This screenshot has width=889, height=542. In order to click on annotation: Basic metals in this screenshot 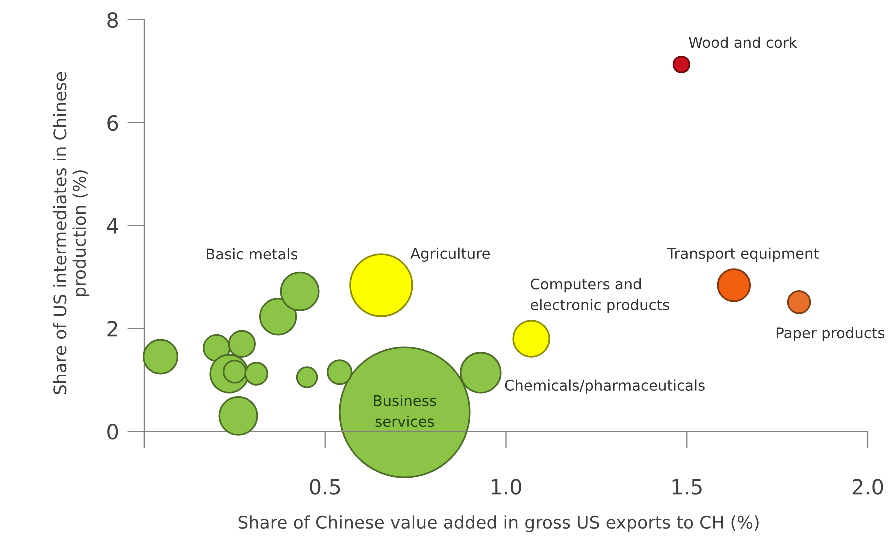, I will do `click(252, 254)`.